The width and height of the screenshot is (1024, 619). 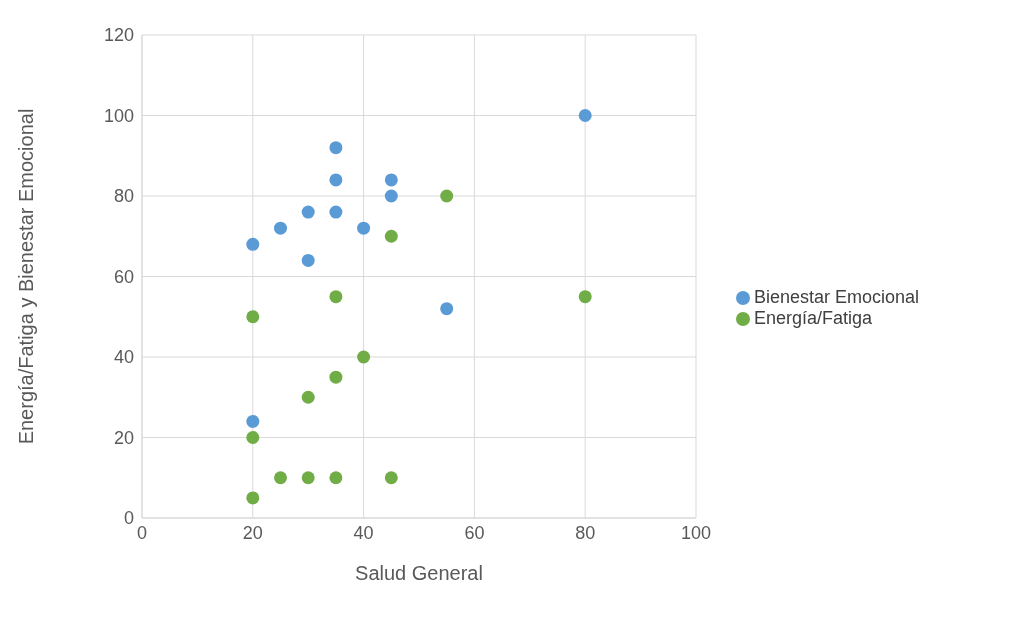 What do you see at coordinates (123, 196) in the screenshot?
I see `y-tick-label: 80` at bounding box center [123, 196].